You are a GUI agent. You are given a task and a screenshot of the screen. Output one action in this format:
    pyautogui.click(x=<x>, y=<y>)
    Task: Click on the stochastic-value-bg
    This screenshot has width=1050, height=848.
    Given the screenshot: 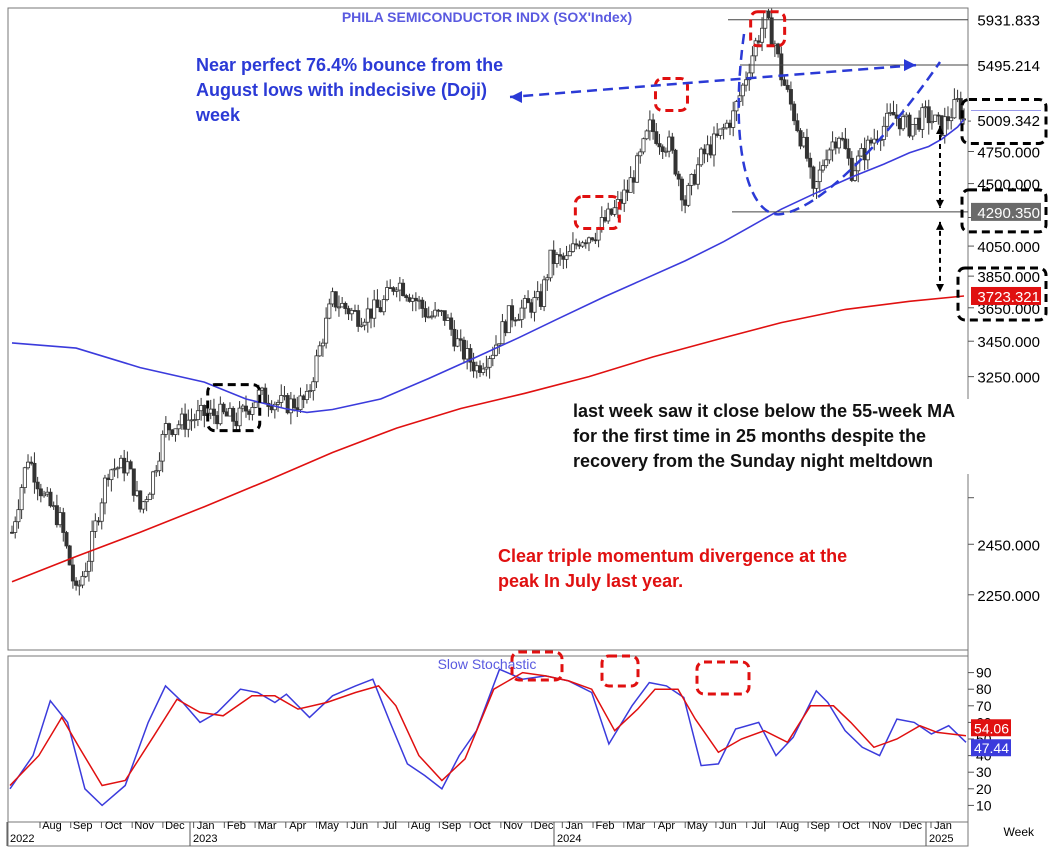 What is the action you would take?
    pyautogui.click(x=991, y=728)
    